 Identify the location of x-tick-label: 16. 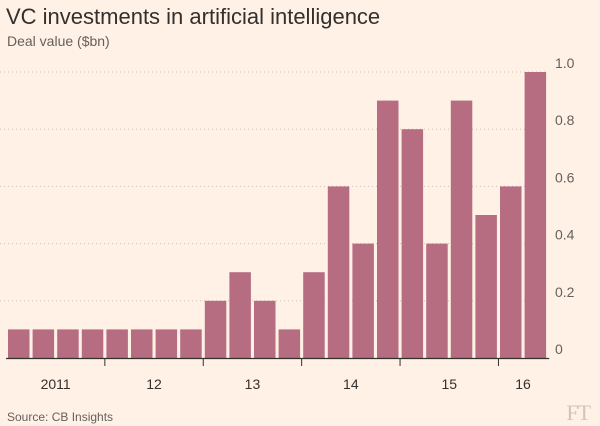
(523, 384).